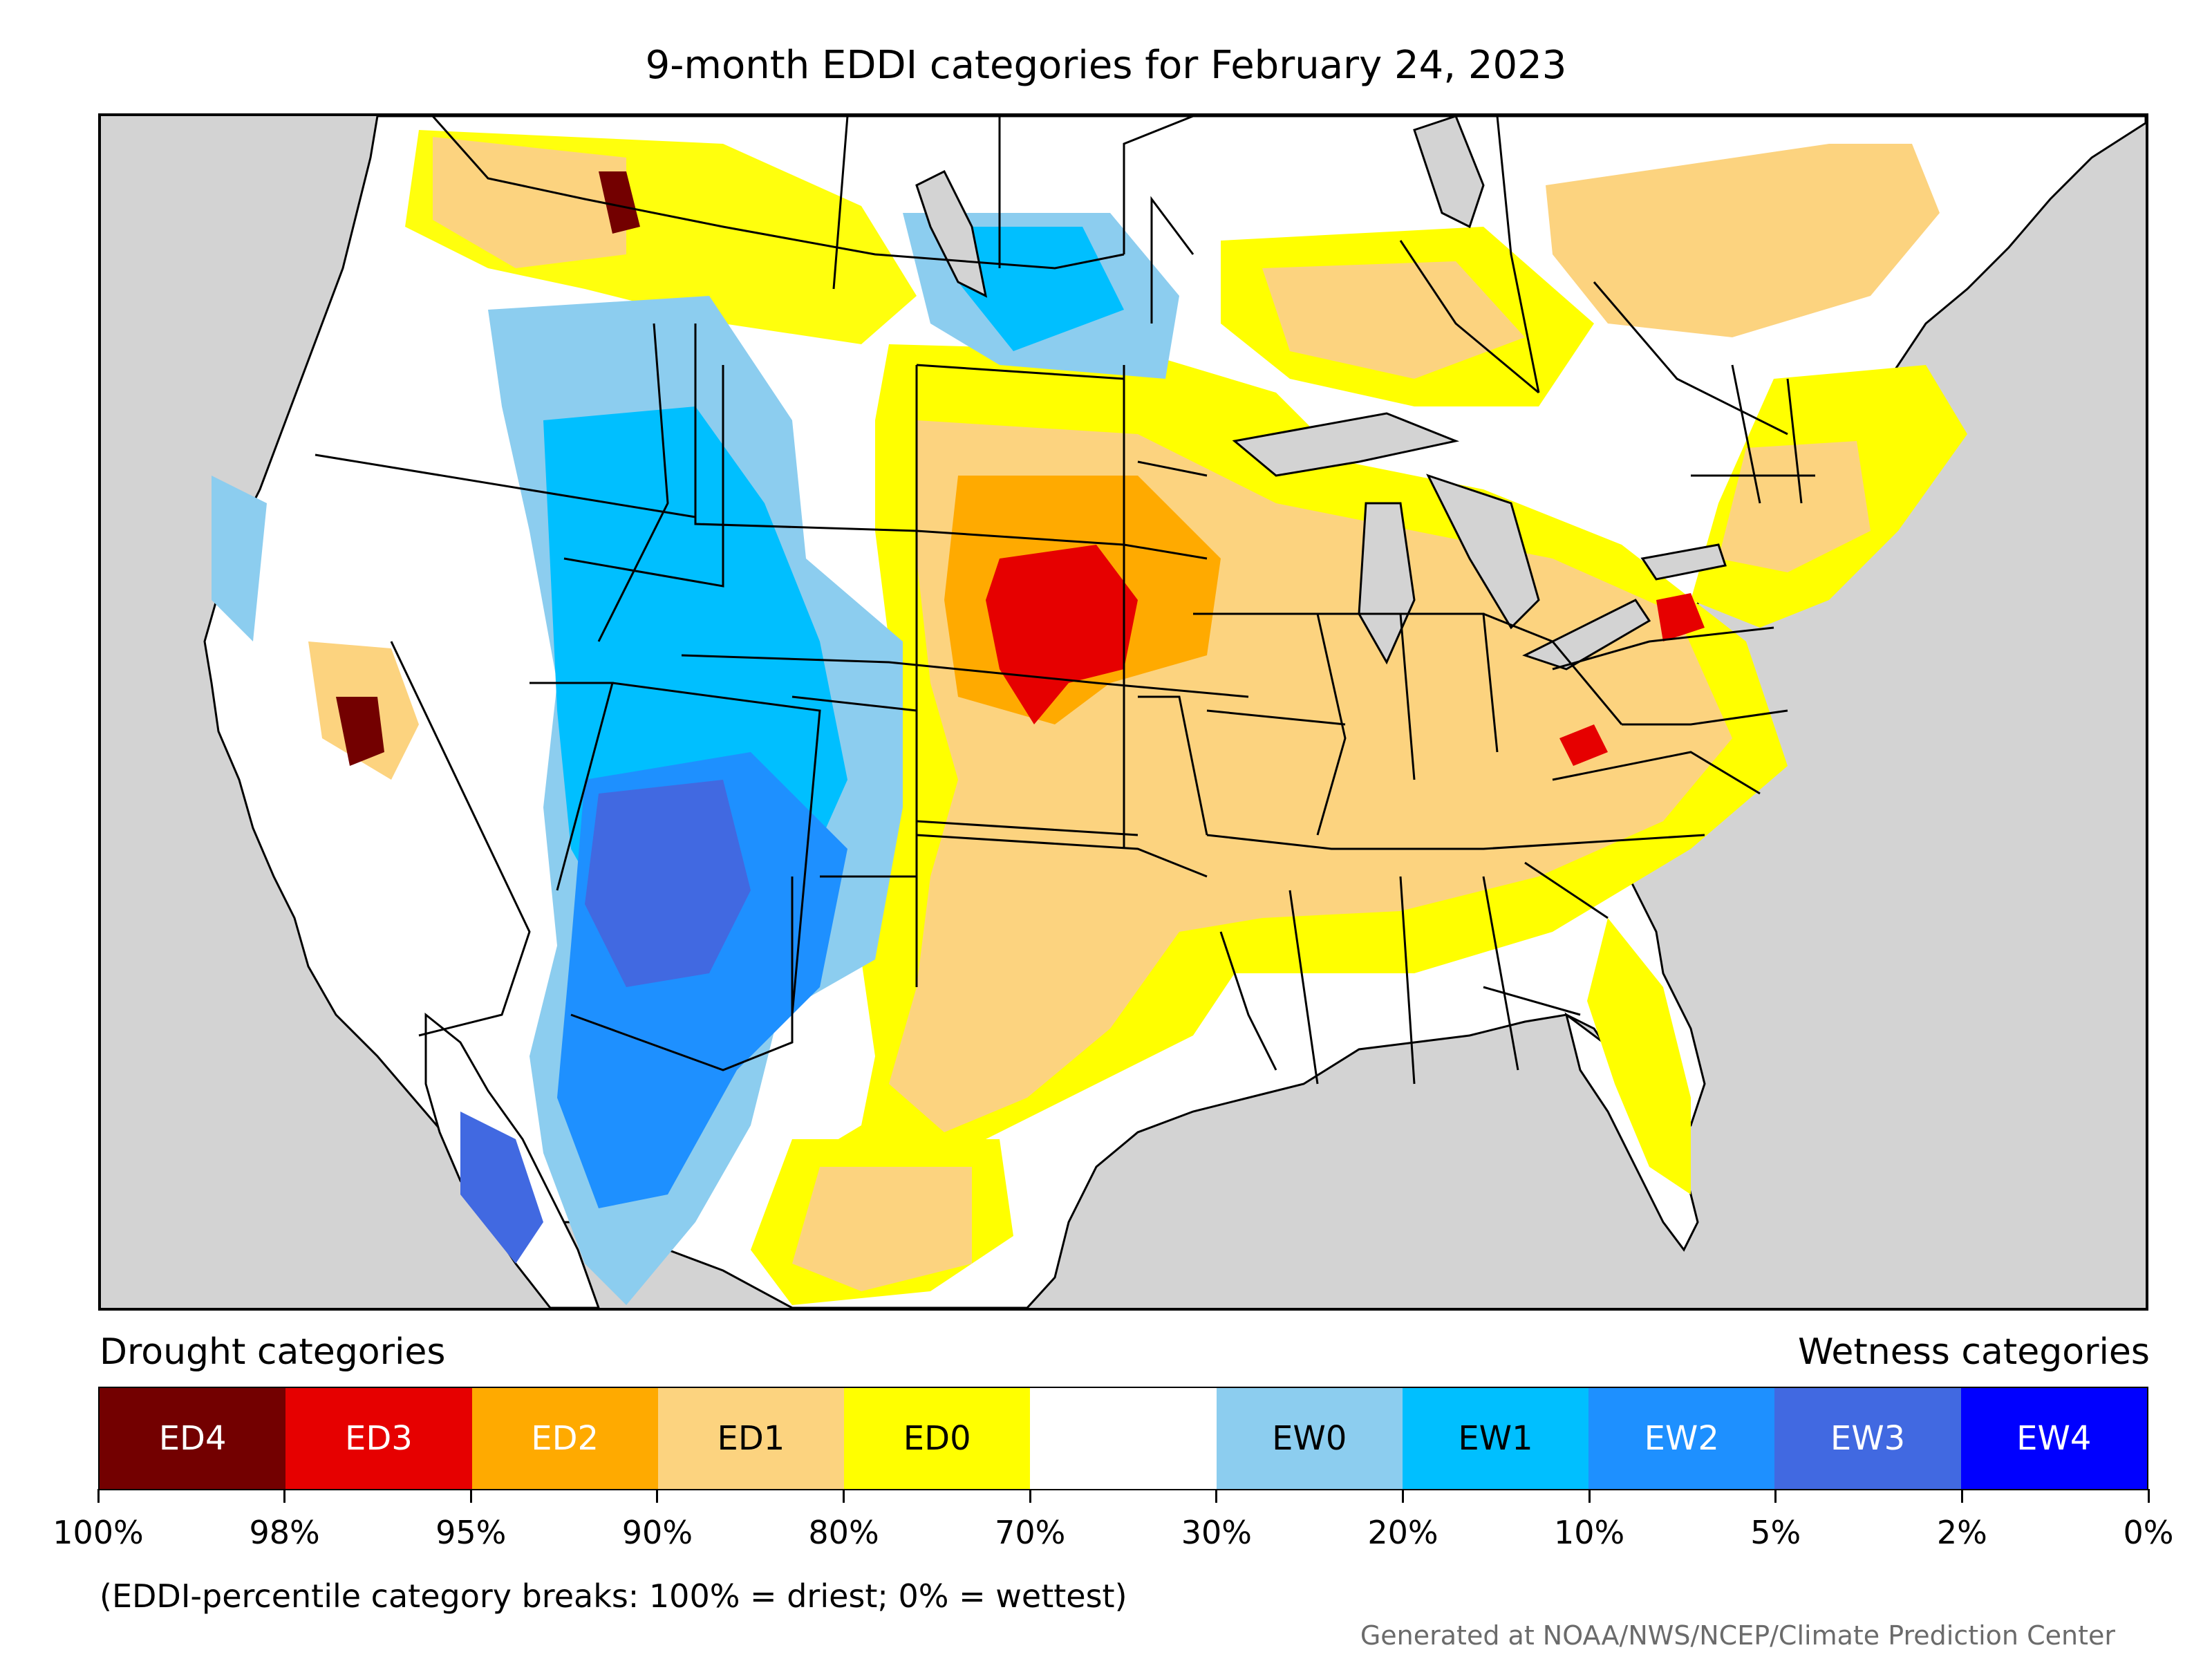 The height and width of the screenshot is (1659, 2212). I want to click on colorbar-tick-label: 90%, so click(657, 1532).